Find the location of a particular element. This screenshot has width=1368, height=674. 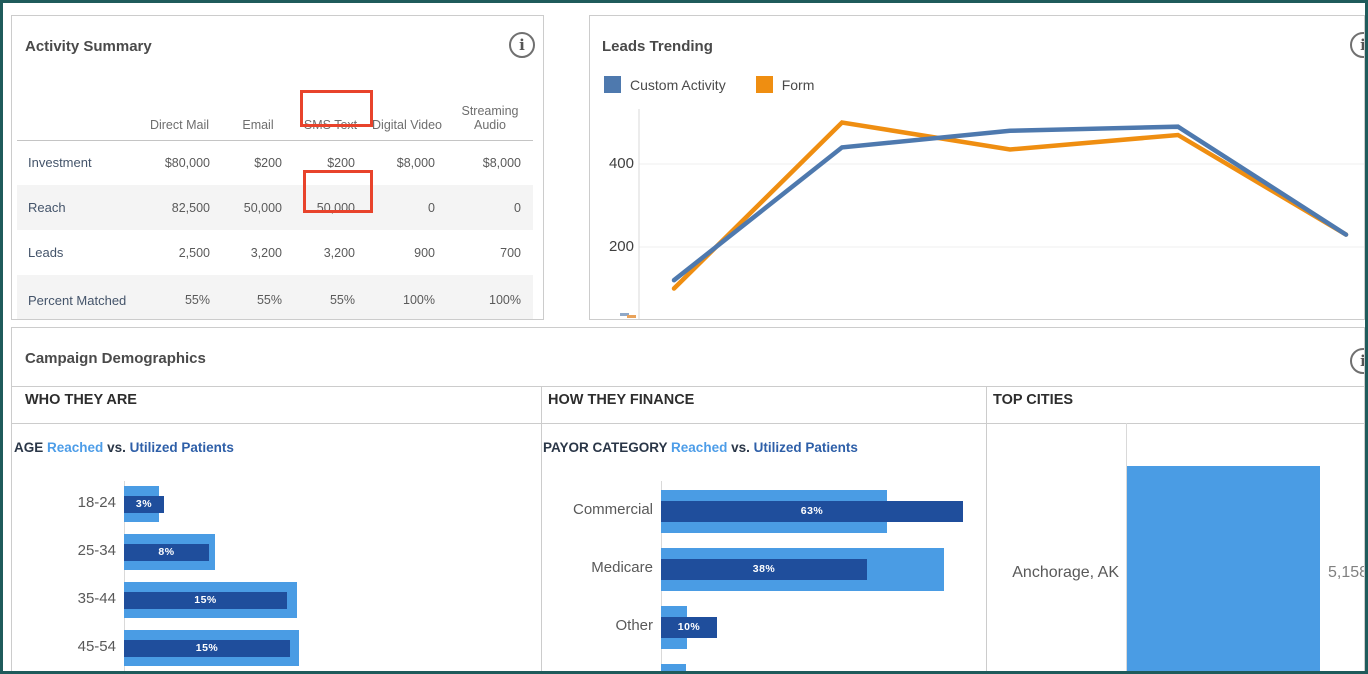

top-cities-value-label: 5,158 is located at coordinates (1346, 572).